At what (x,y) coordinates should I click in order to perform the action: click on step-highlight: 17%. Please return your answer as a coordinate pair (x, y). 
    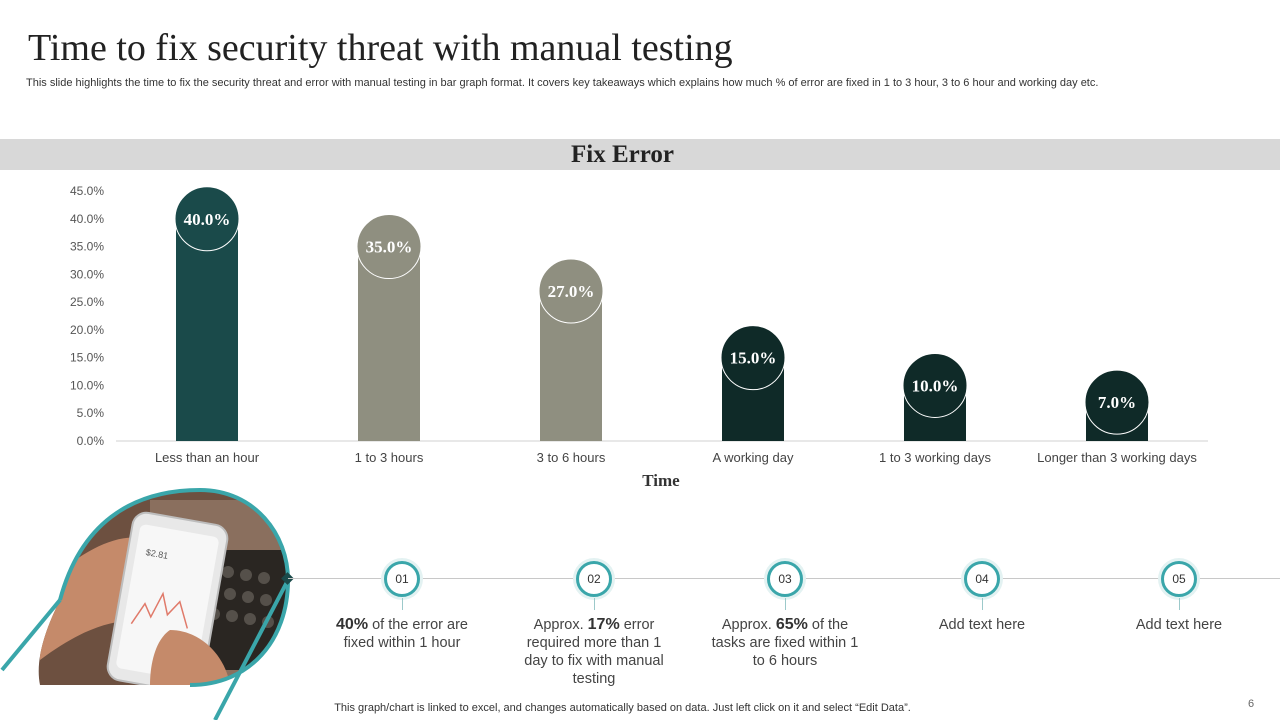
    Looking at the image, I should click on (603, 624).